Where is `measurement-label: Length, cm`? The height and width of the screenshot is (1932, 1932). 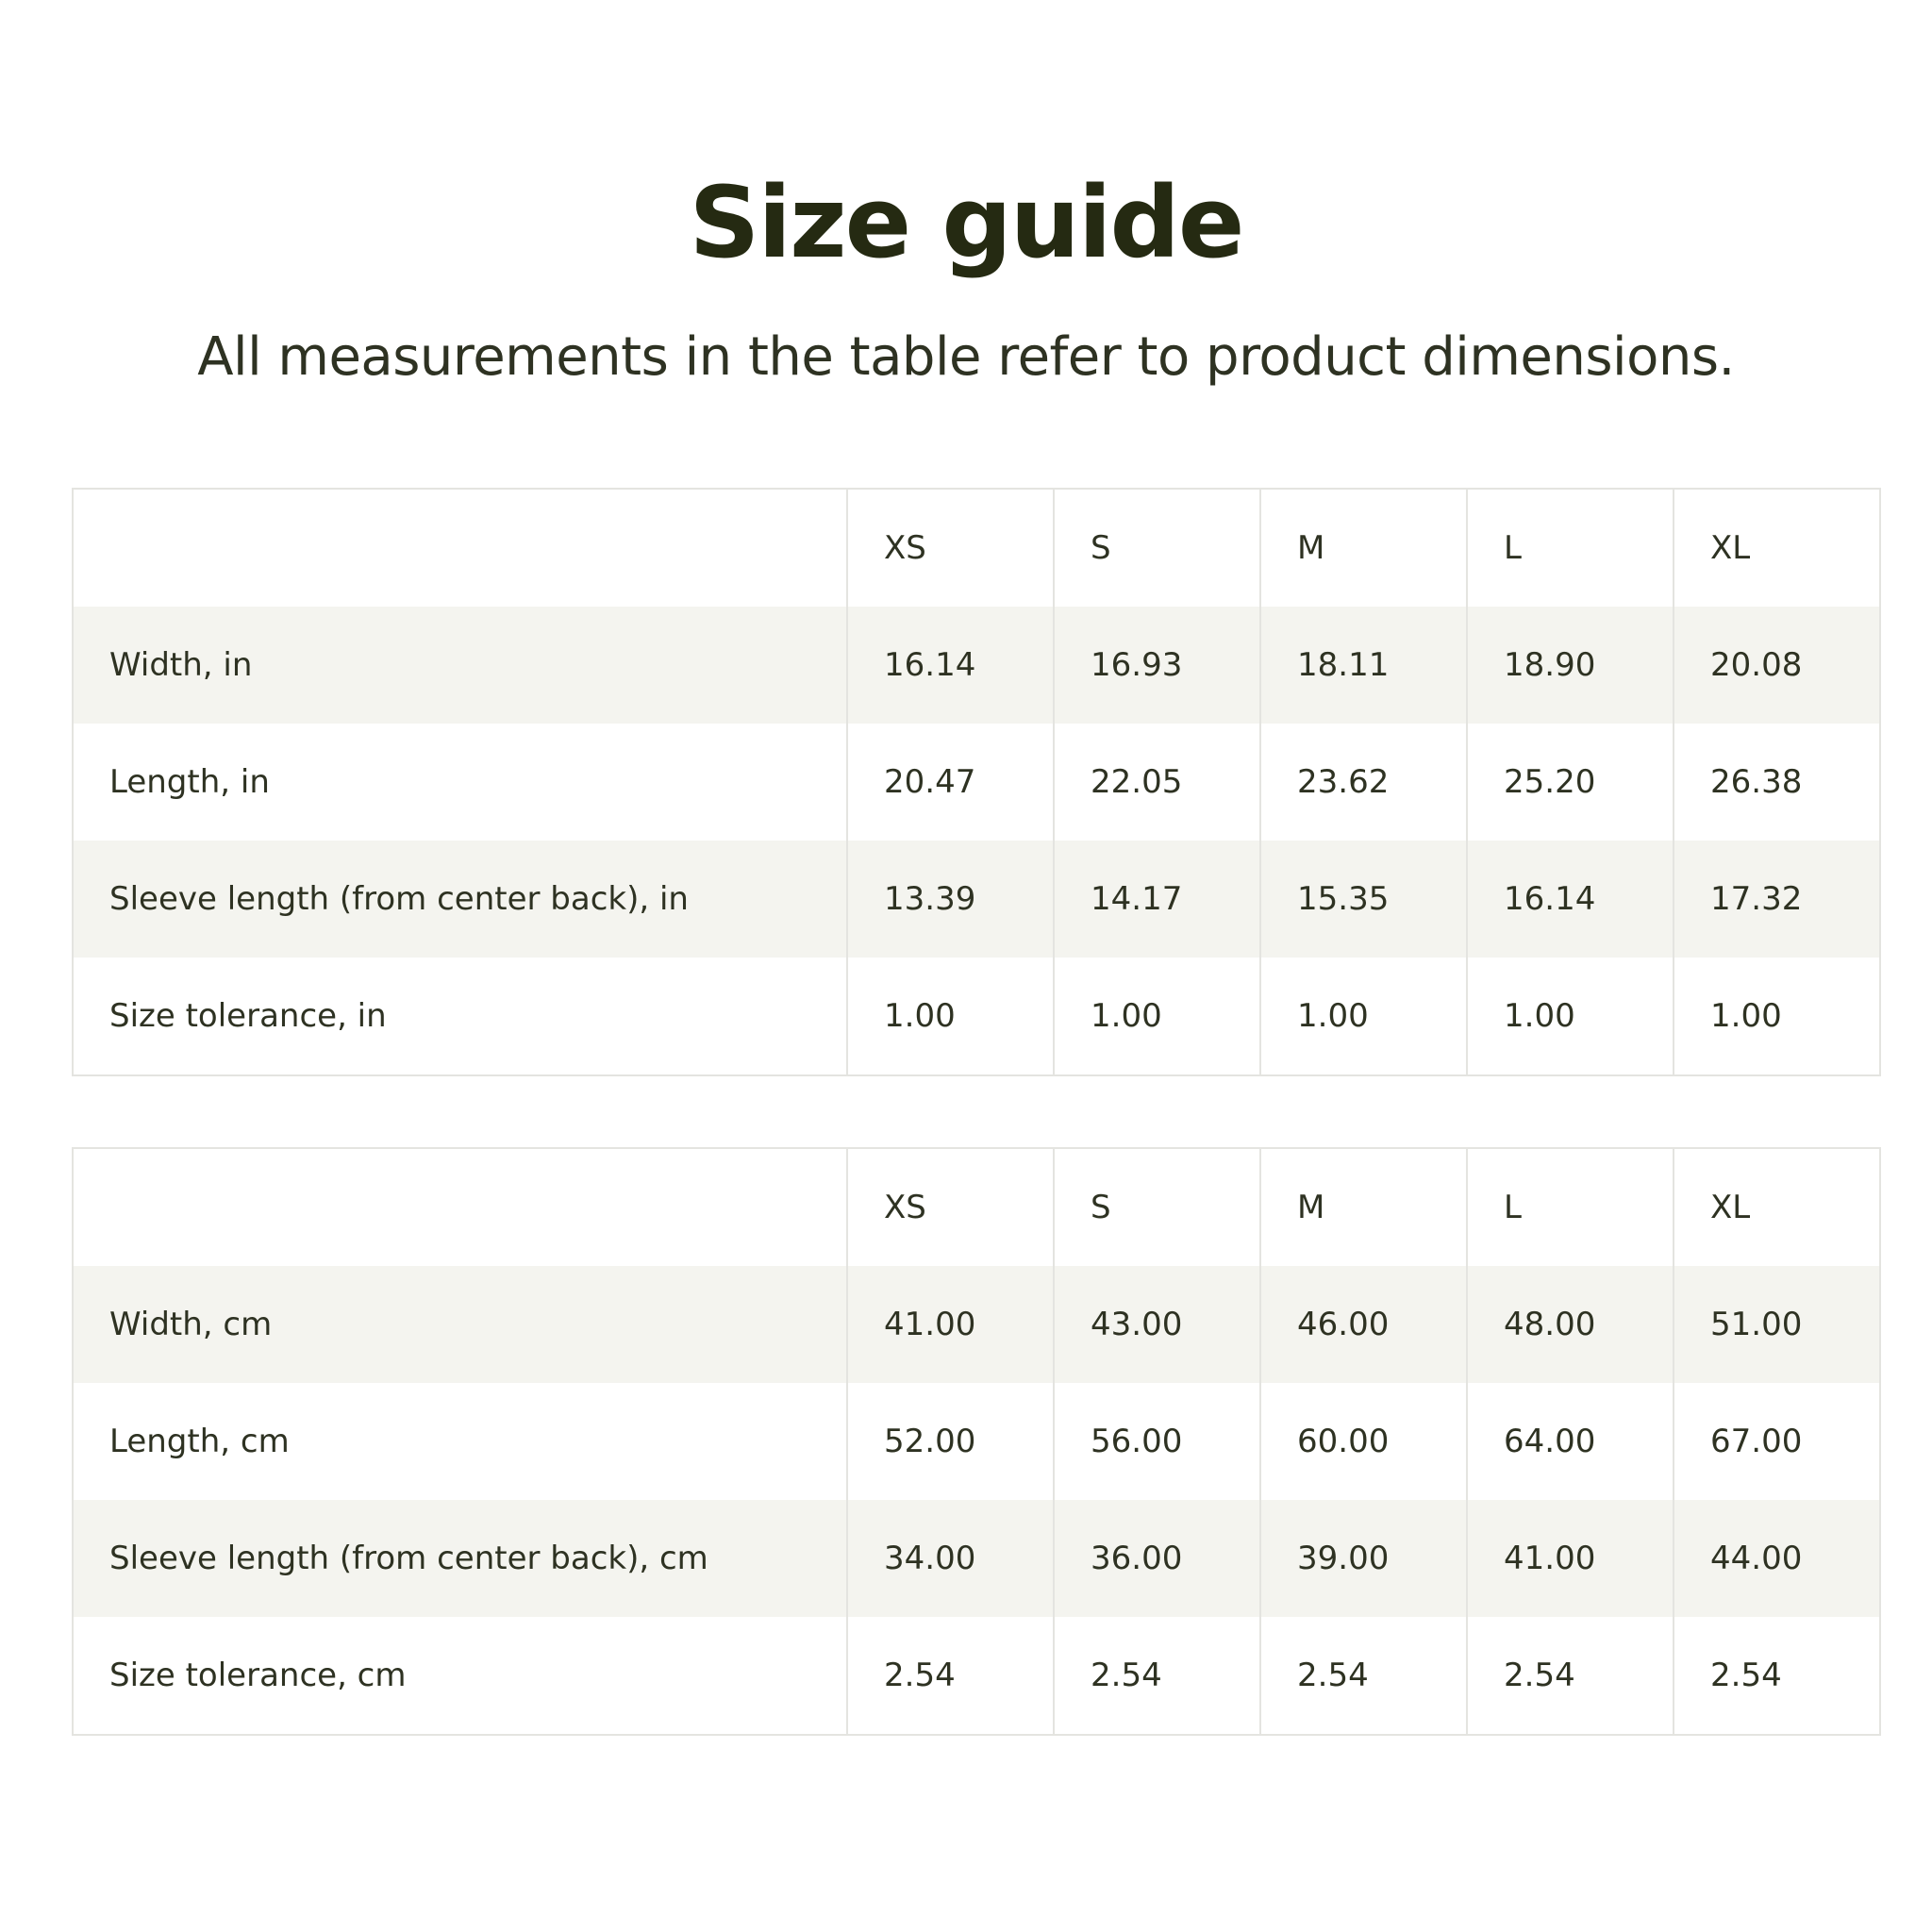
measurement-label: Length, cm is located at coordinates (199, 1442).